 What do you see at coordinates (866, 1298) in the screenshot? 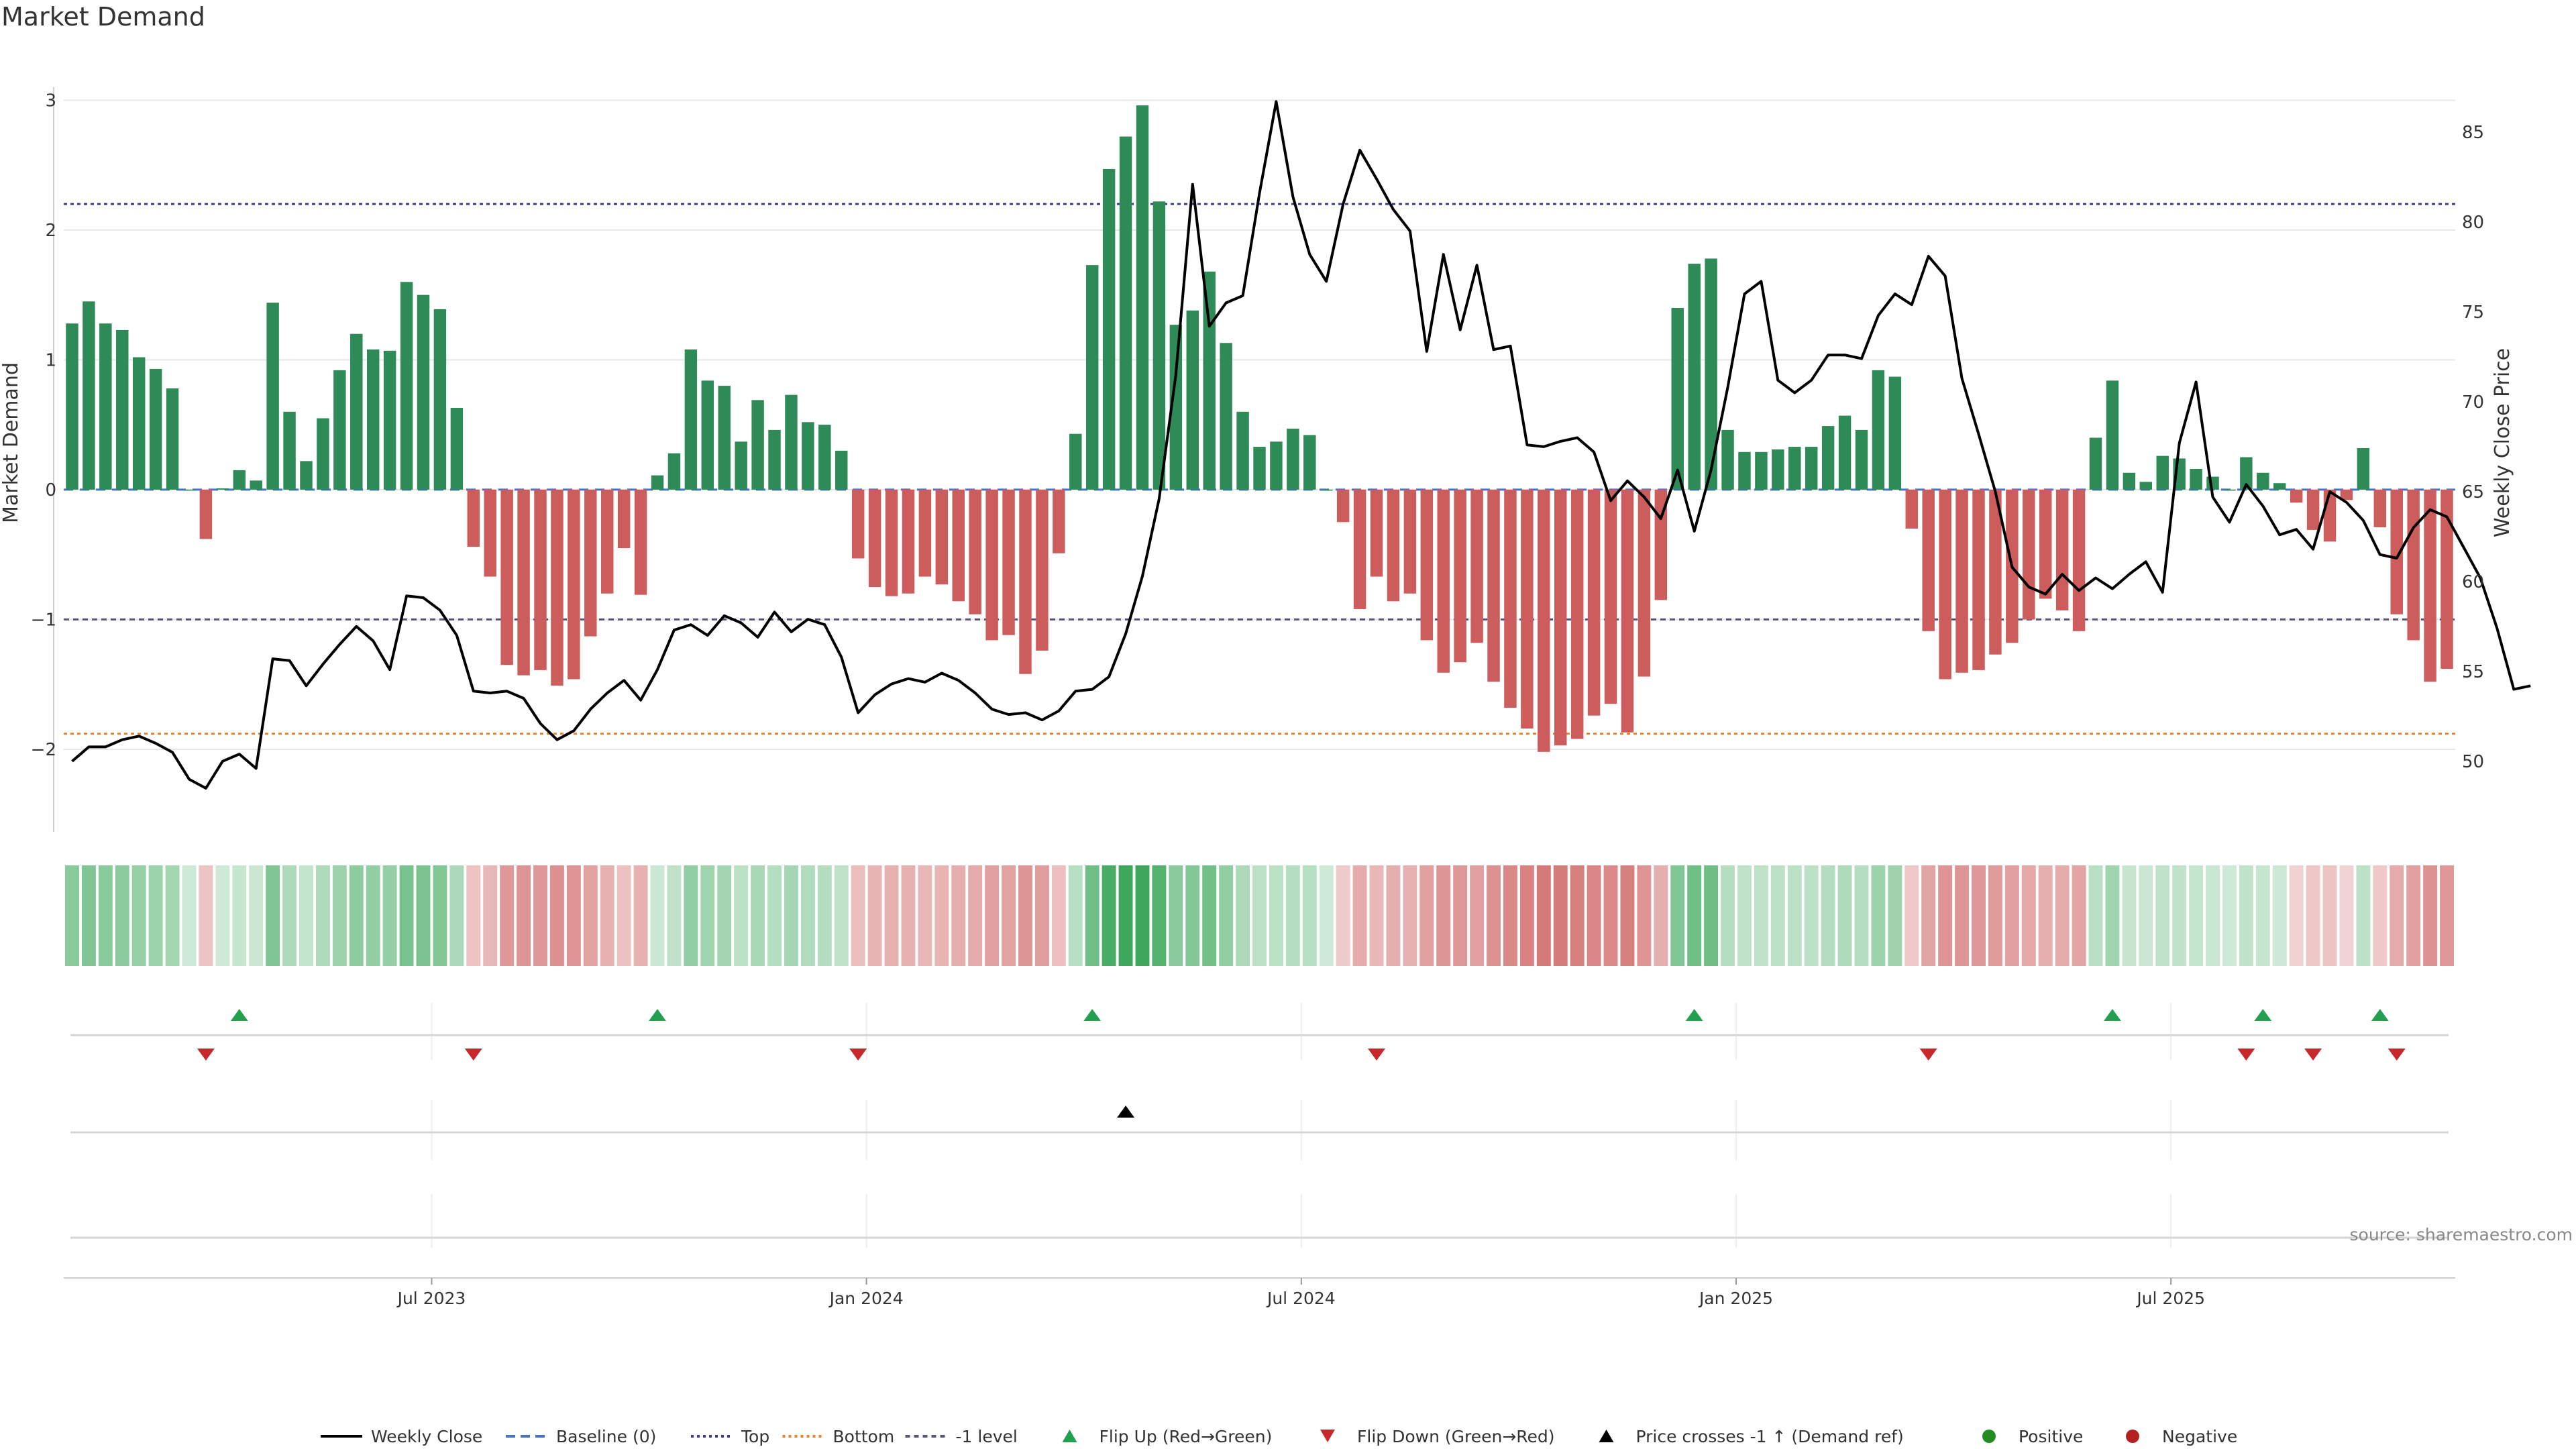
I see `x-tick-label: Jan 2024` at bounding box center [866, 1298].